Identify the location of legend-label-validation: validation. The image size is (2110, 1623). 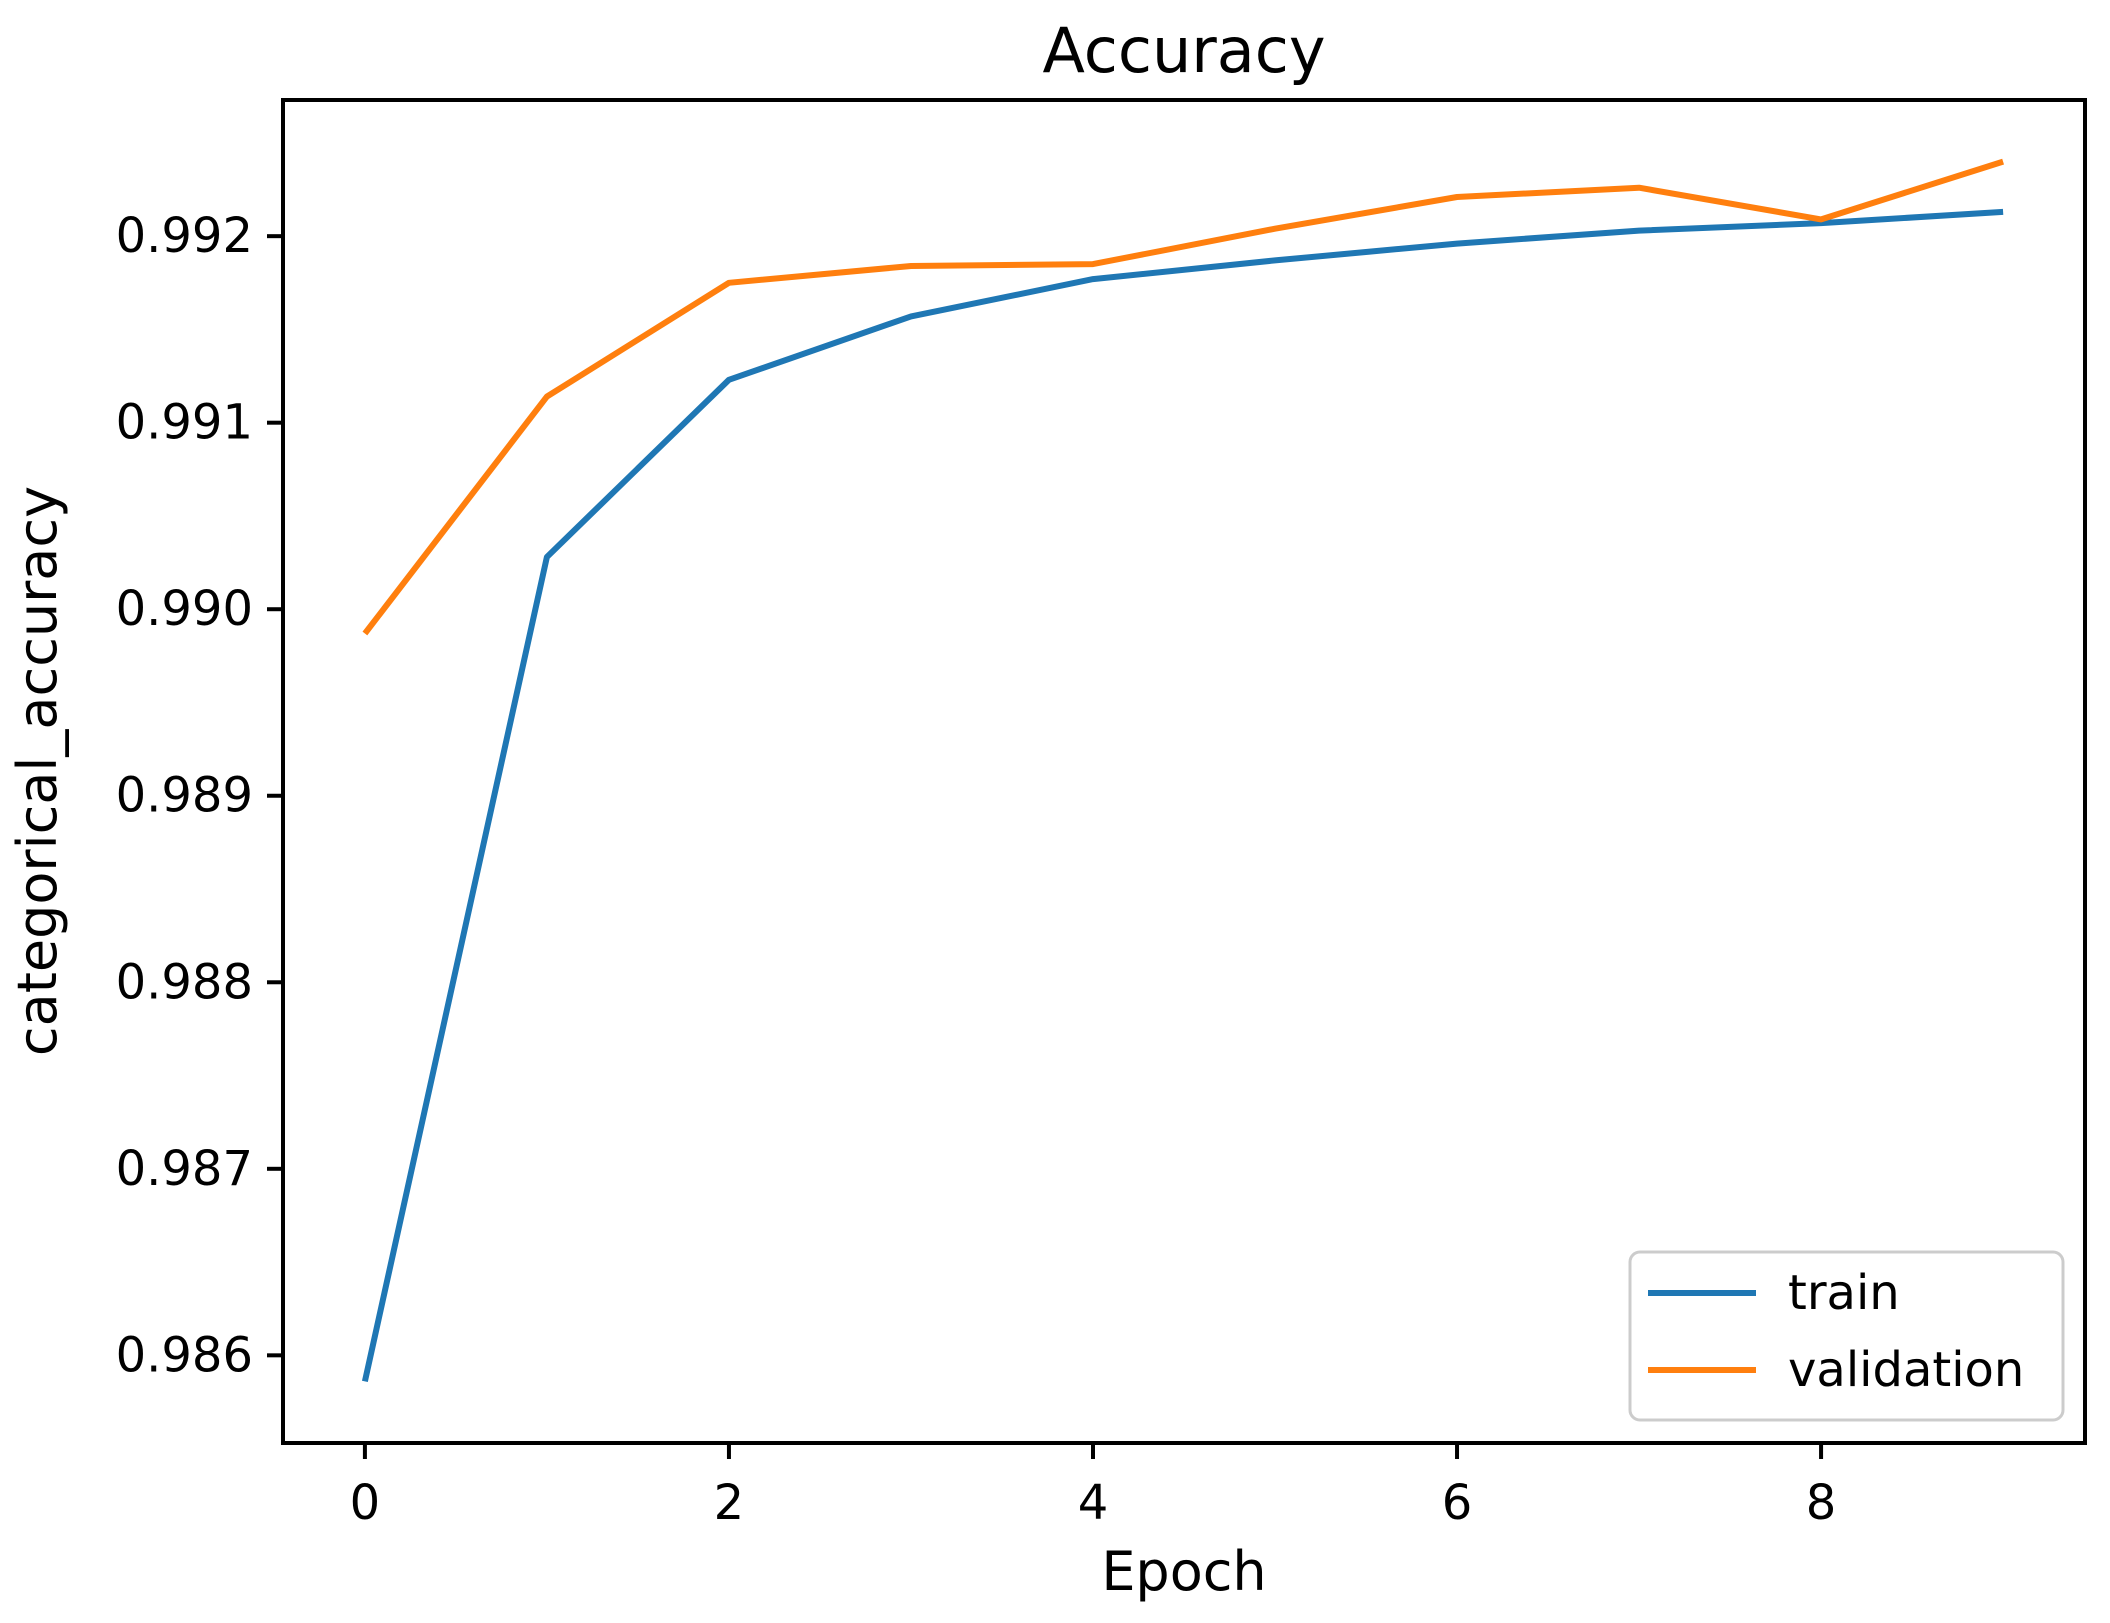
(1906, 1370).